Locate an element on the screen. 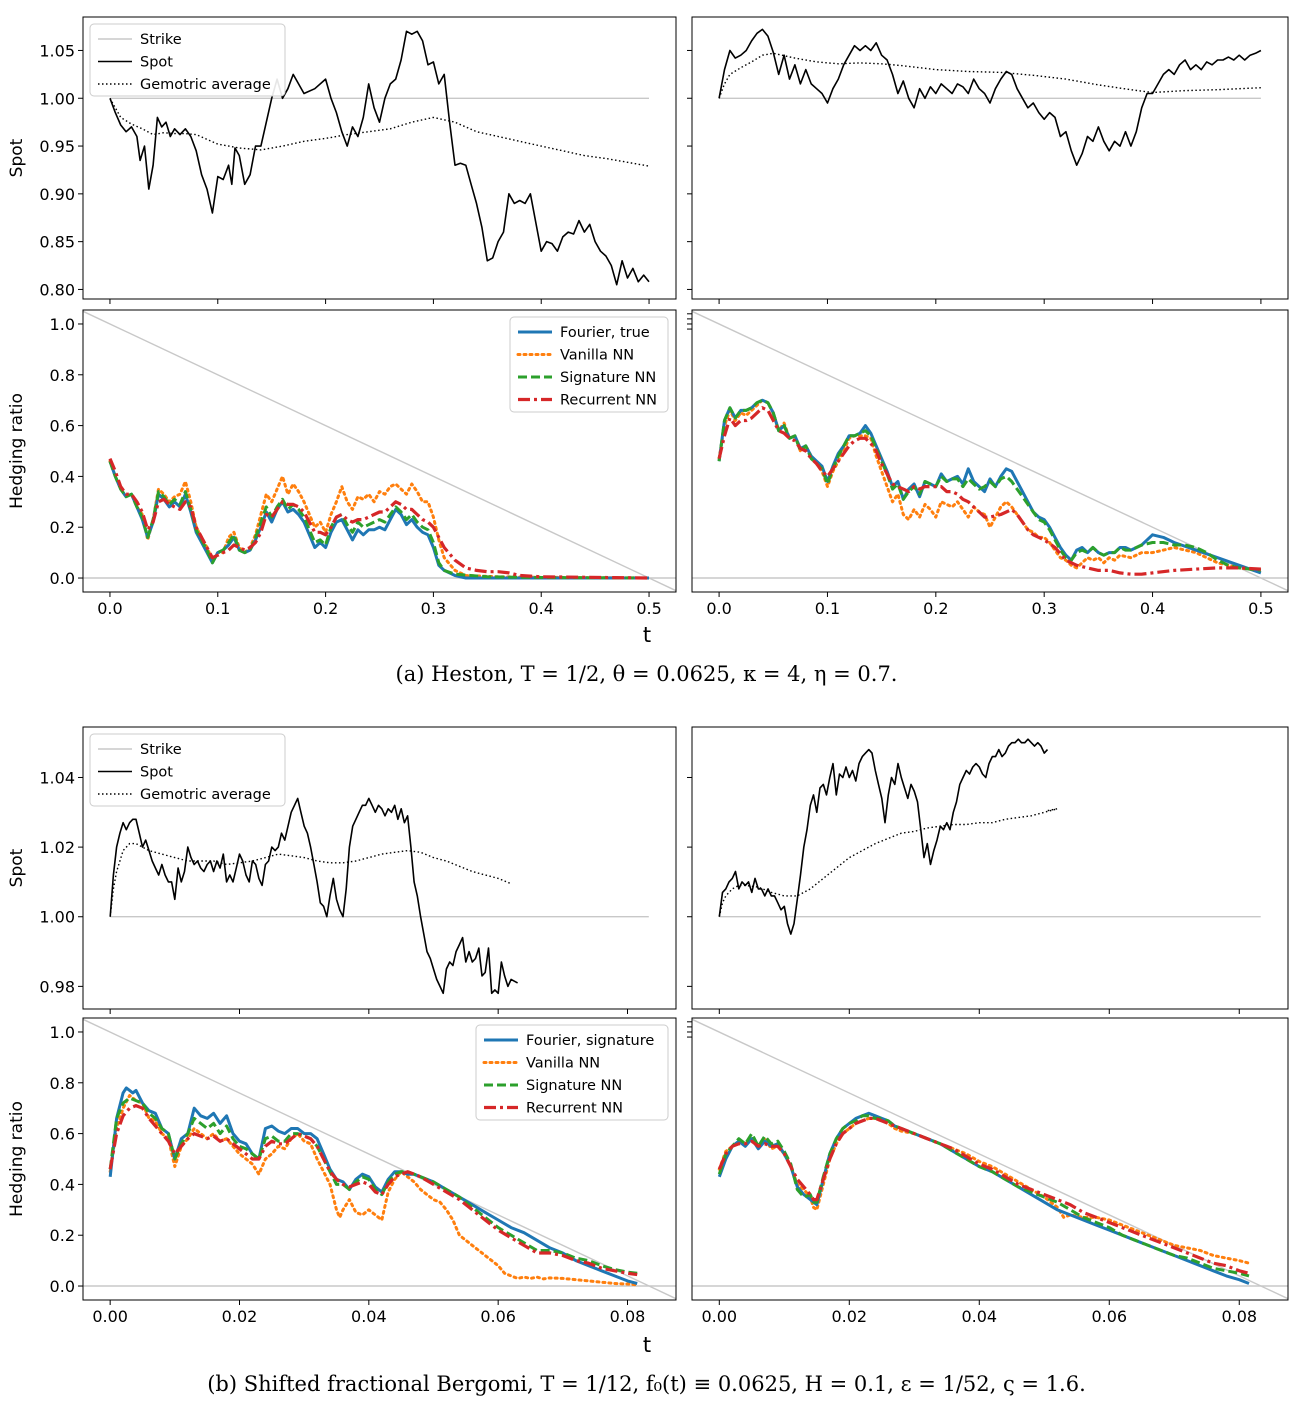  series-fourier-signature is located at coordinates (983, 1198).